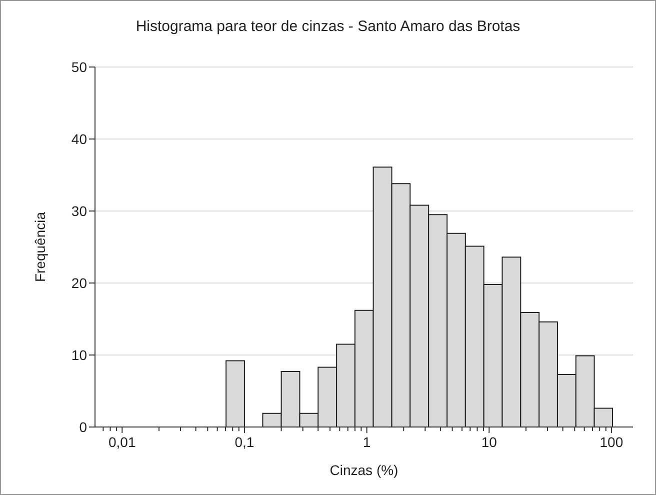  What do you see at coordinates (364, 470) in the screenshot?
I see `x-axis-title: Cinzas (%)` at bounding box center [364, 470].